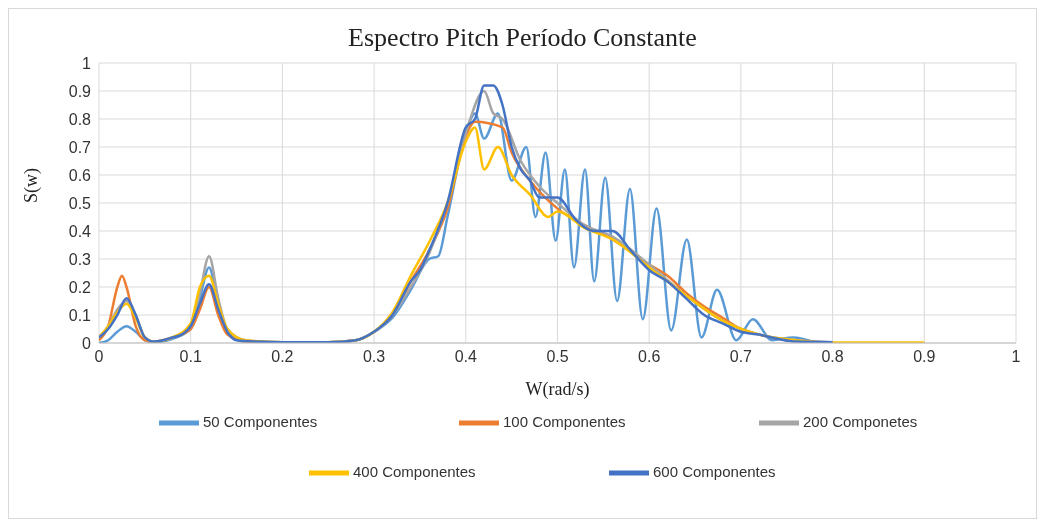  Describe the element at coordinates (557, 357) in the screenshot. I see `x-tick-label: 0.5` at that location.